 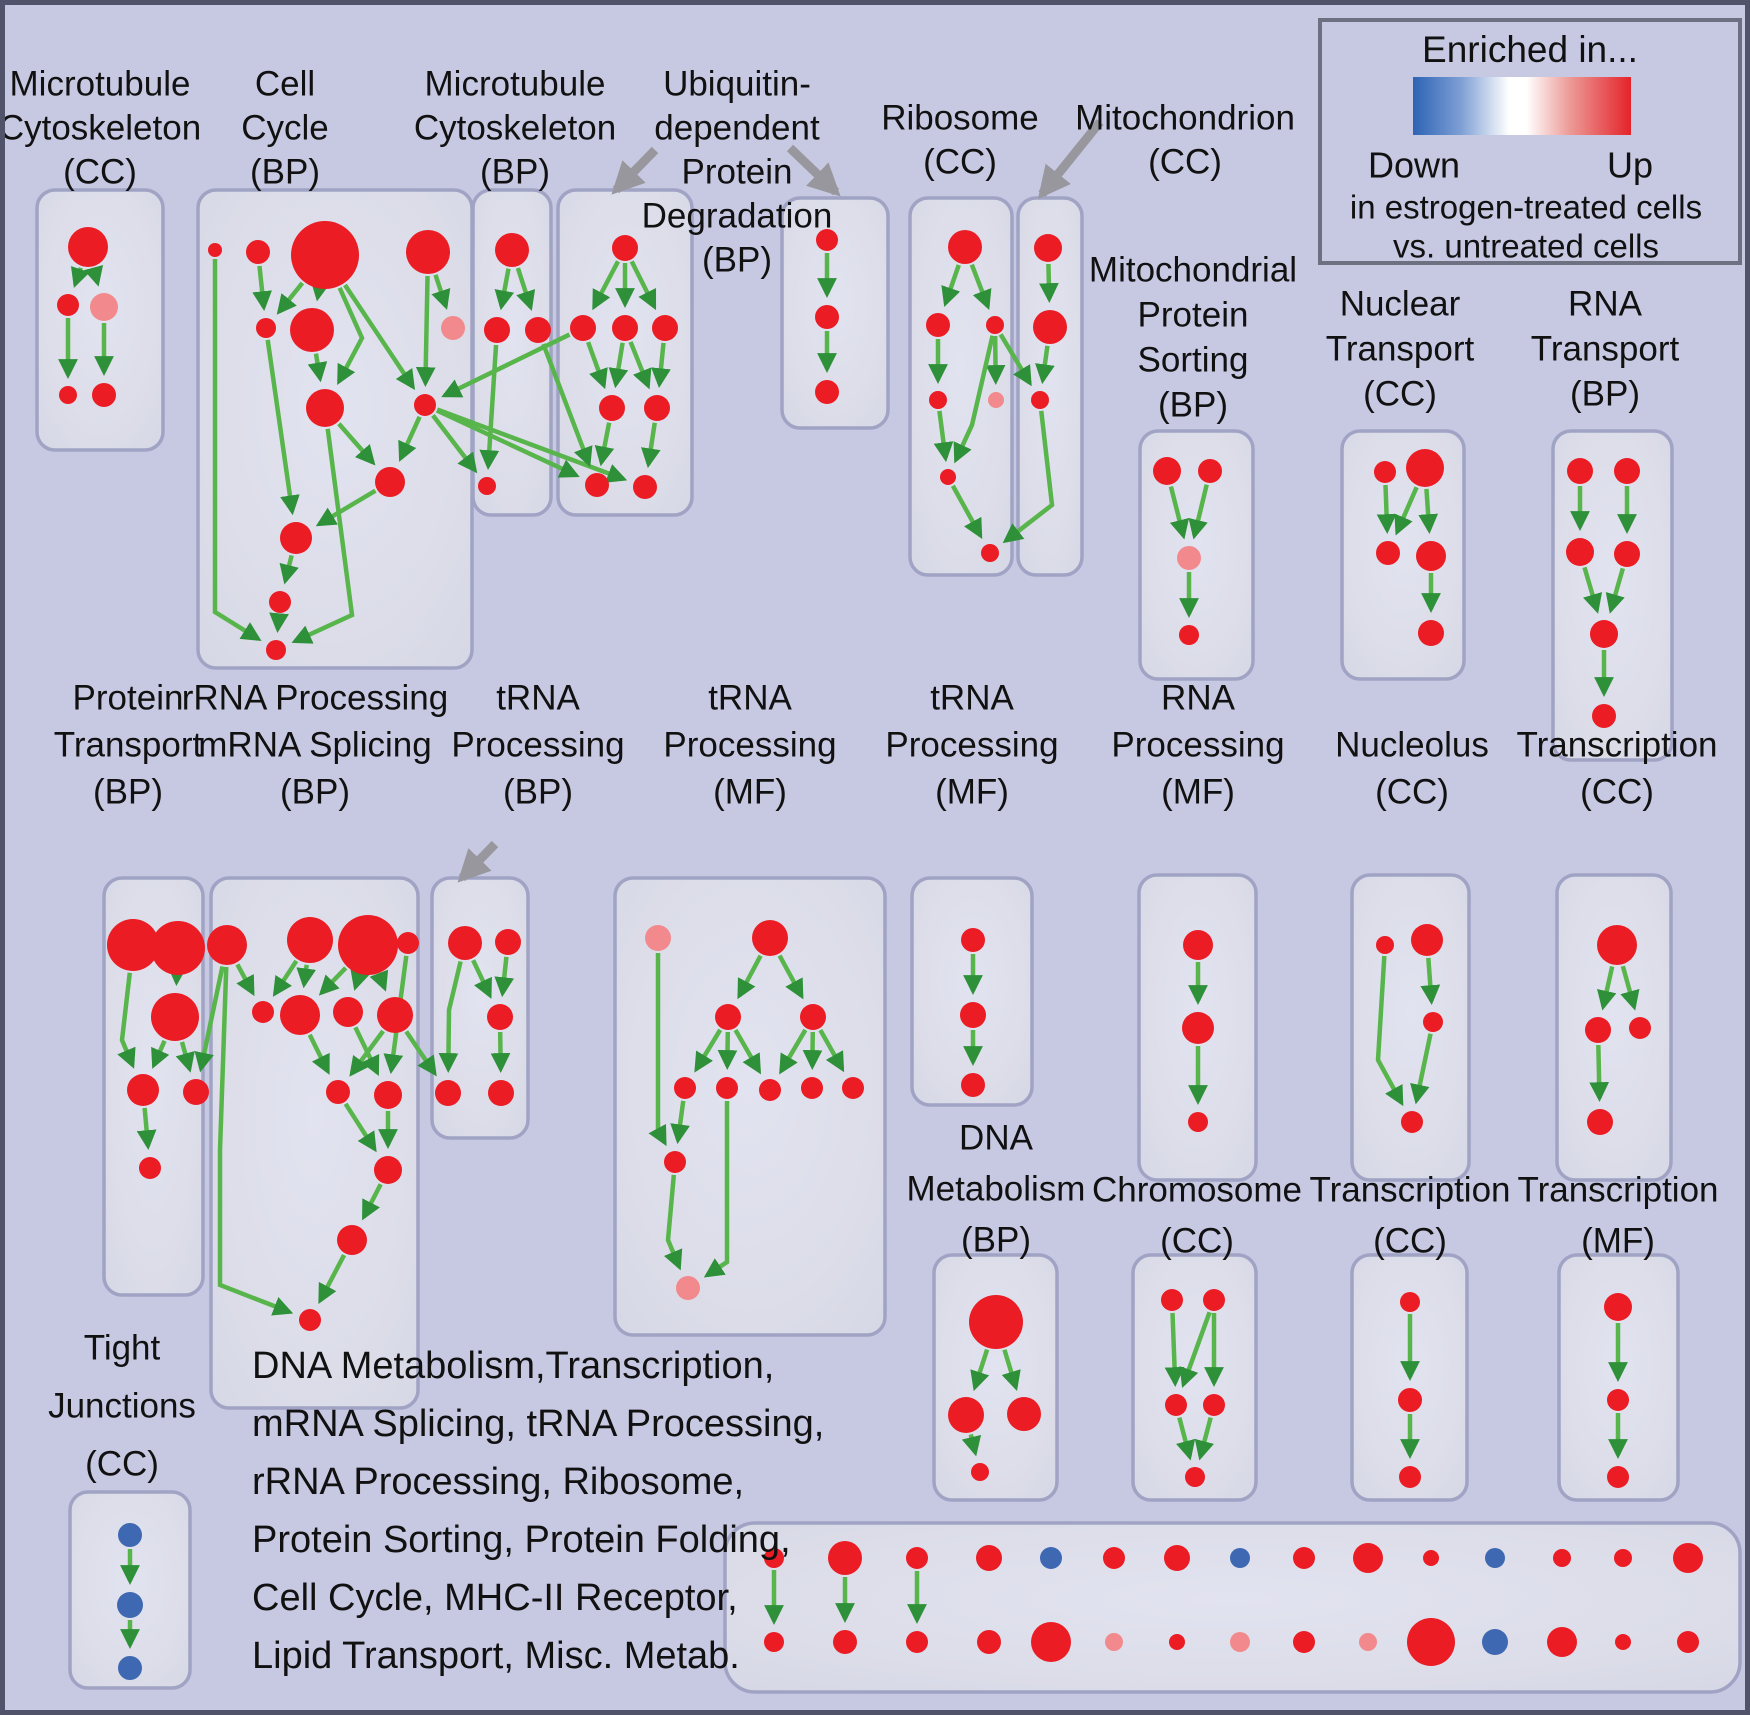 I want to click on group-label-tmf3-line-0: Transcription, so click(x=1618, y=1189).